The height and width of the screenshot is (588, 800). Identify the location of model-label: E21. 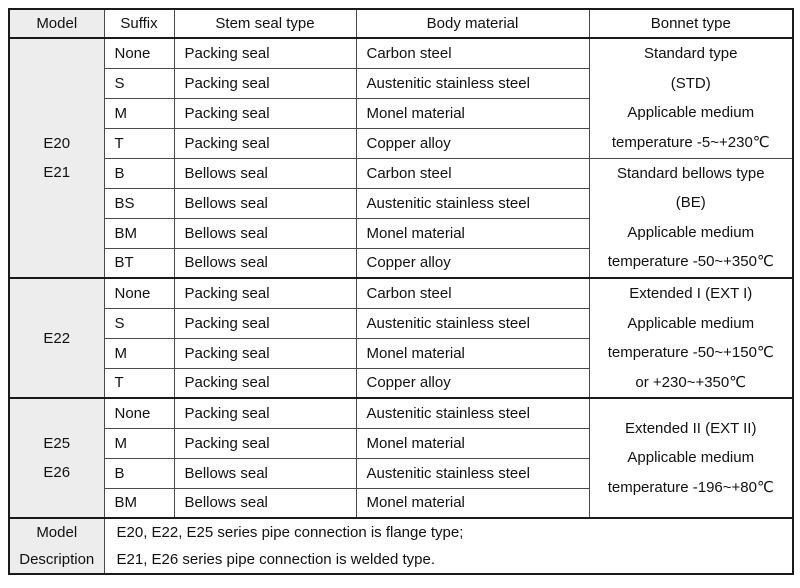
(57, 172).